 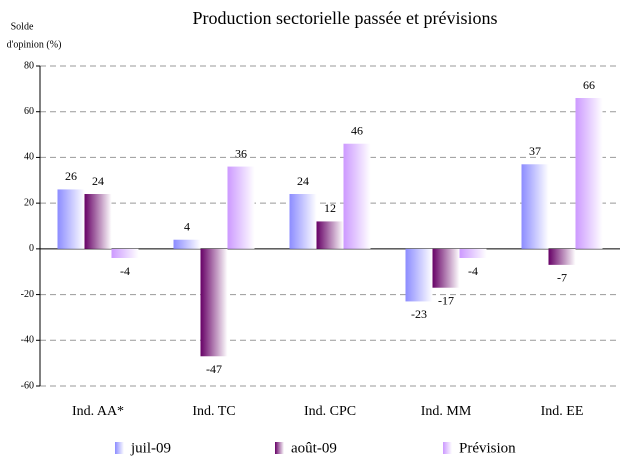 What do you see at coordinates (71, 176) in the screenshot?
I see `data-label: 26` at bounding box center [71, 176].